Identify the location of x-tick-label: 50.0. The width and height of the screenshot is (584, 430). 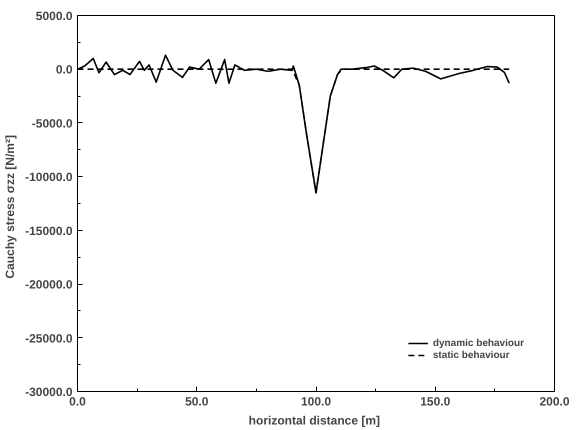
(197, 401).